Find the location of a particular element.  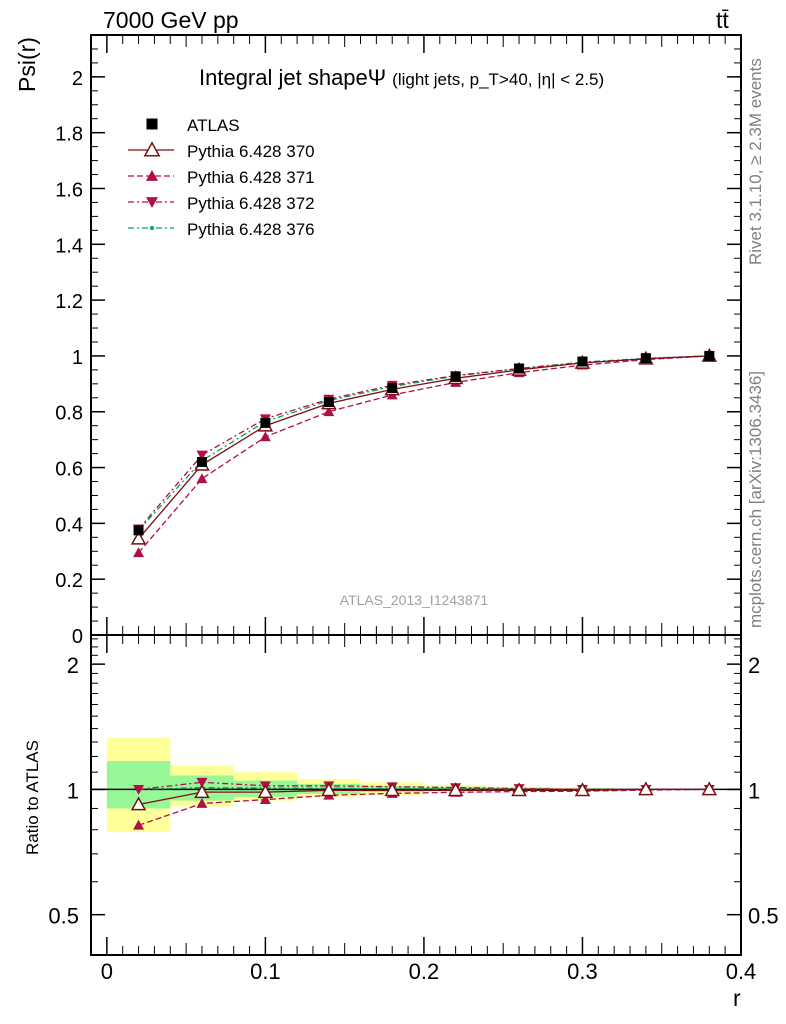

process-label: tt̄ is located at coordinates (722, 20).